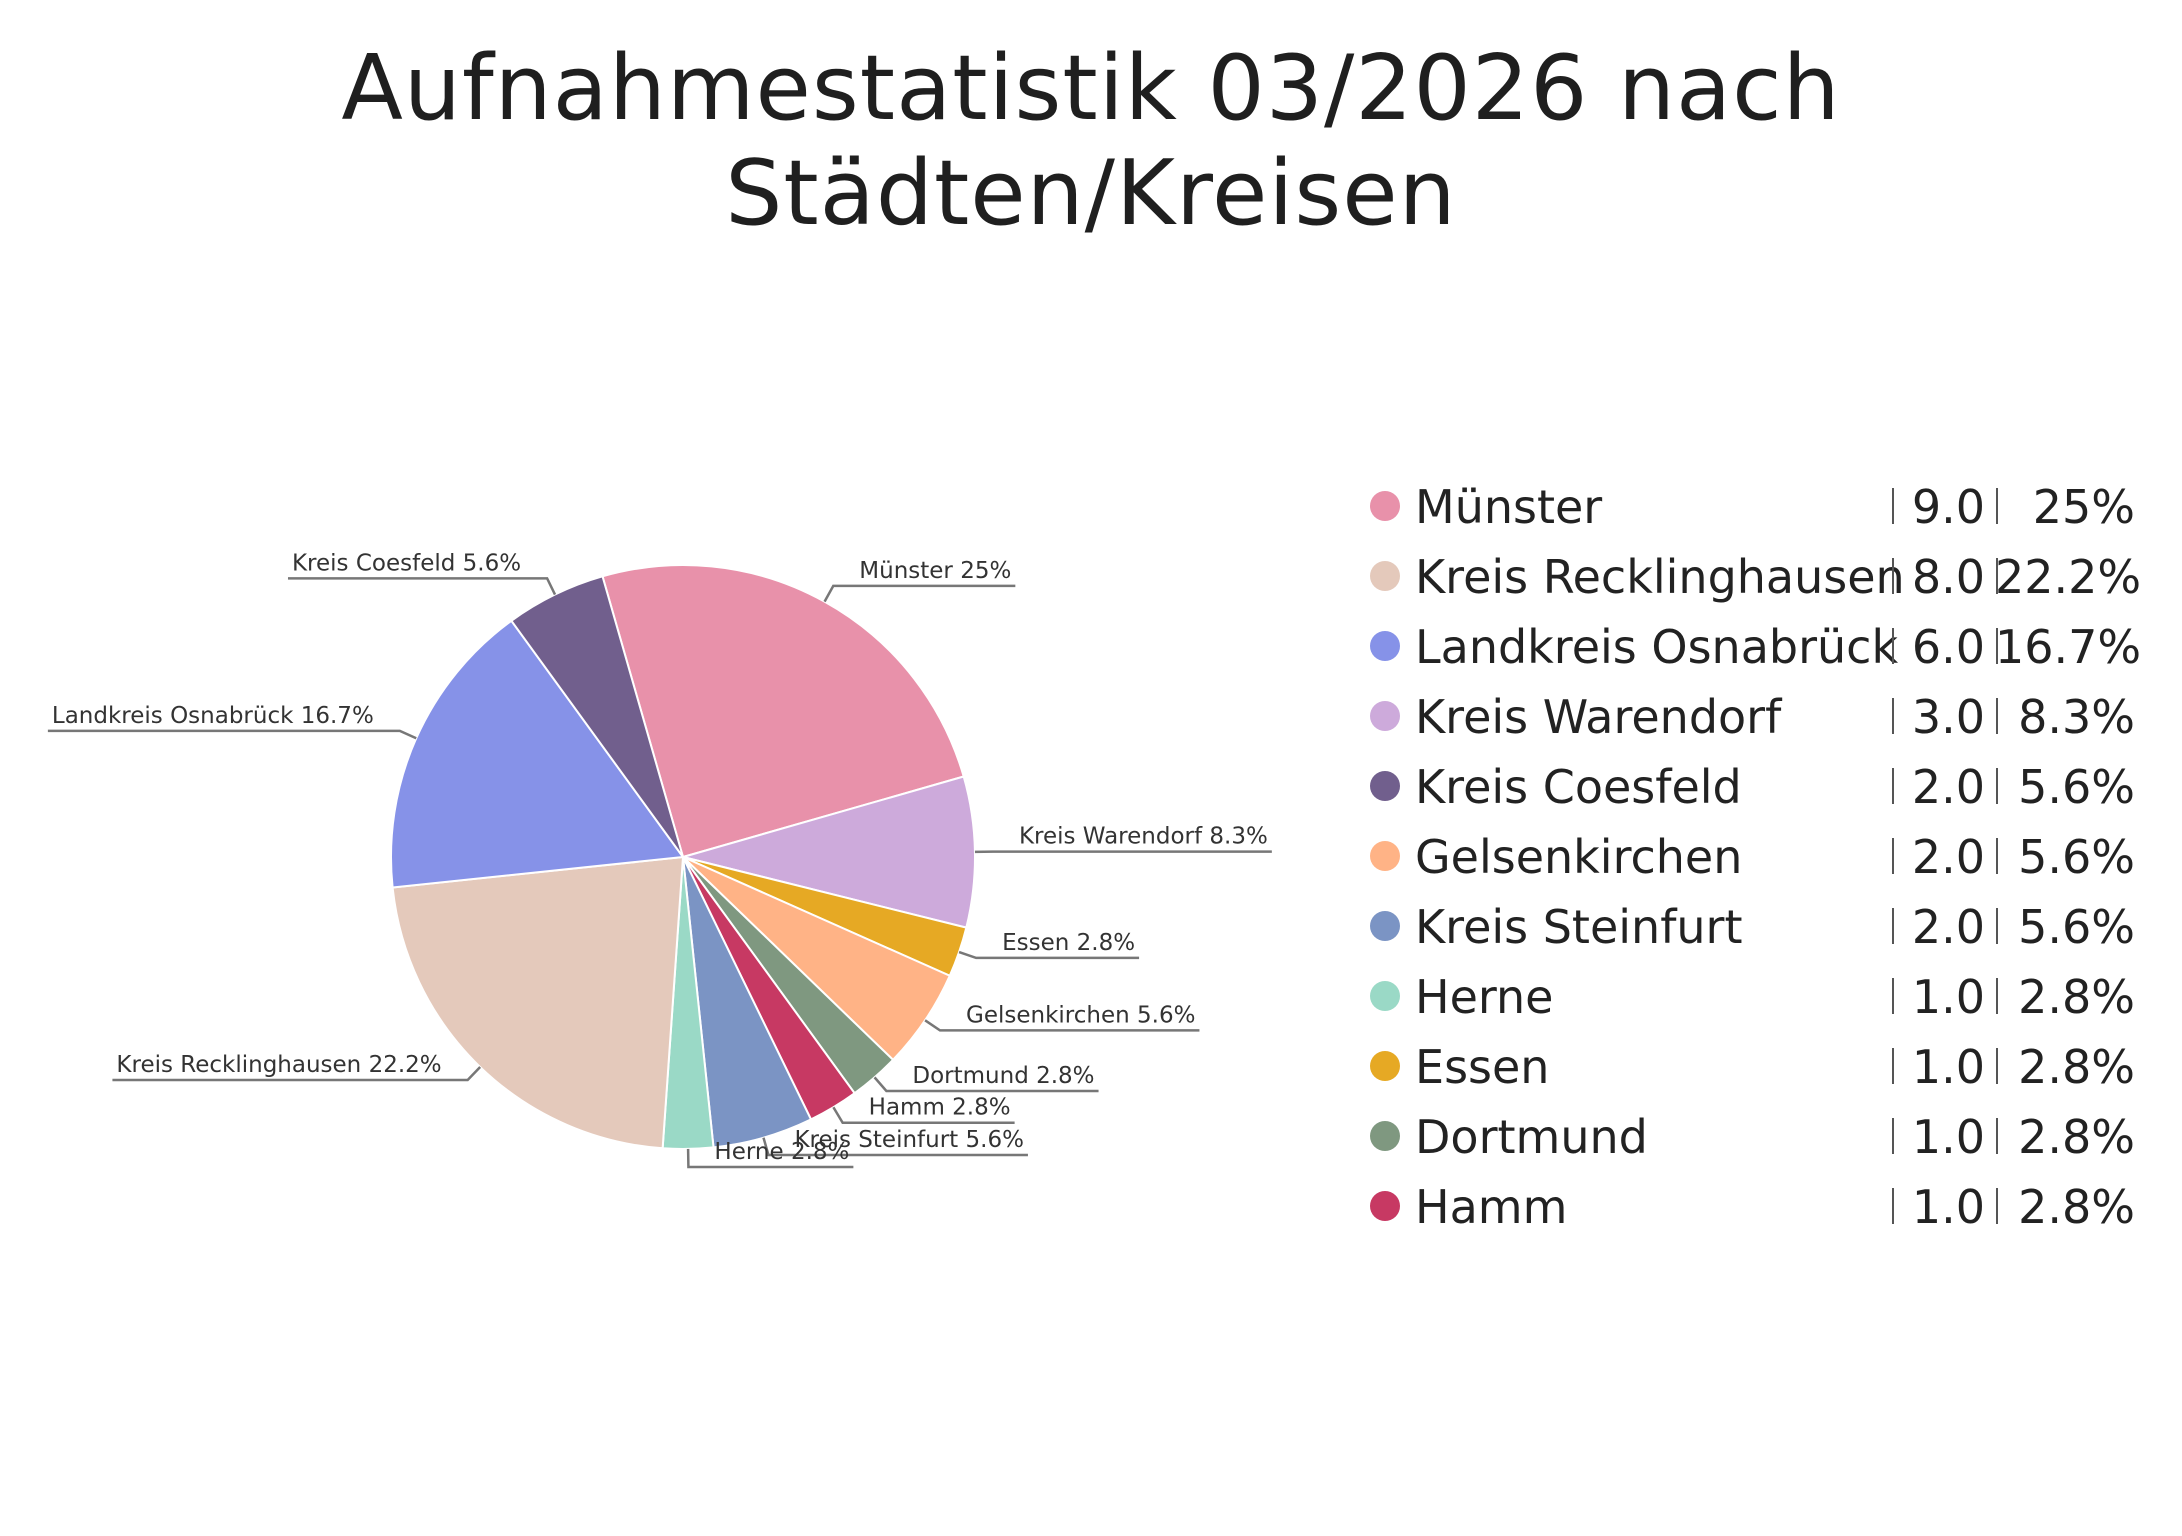 The image size is (2182, 1536). What do you see at coordinates (297, 1074) in the screenshot?
I see `pie-leader-kreis-recklinghausen` at bounding box center [297, 1074].